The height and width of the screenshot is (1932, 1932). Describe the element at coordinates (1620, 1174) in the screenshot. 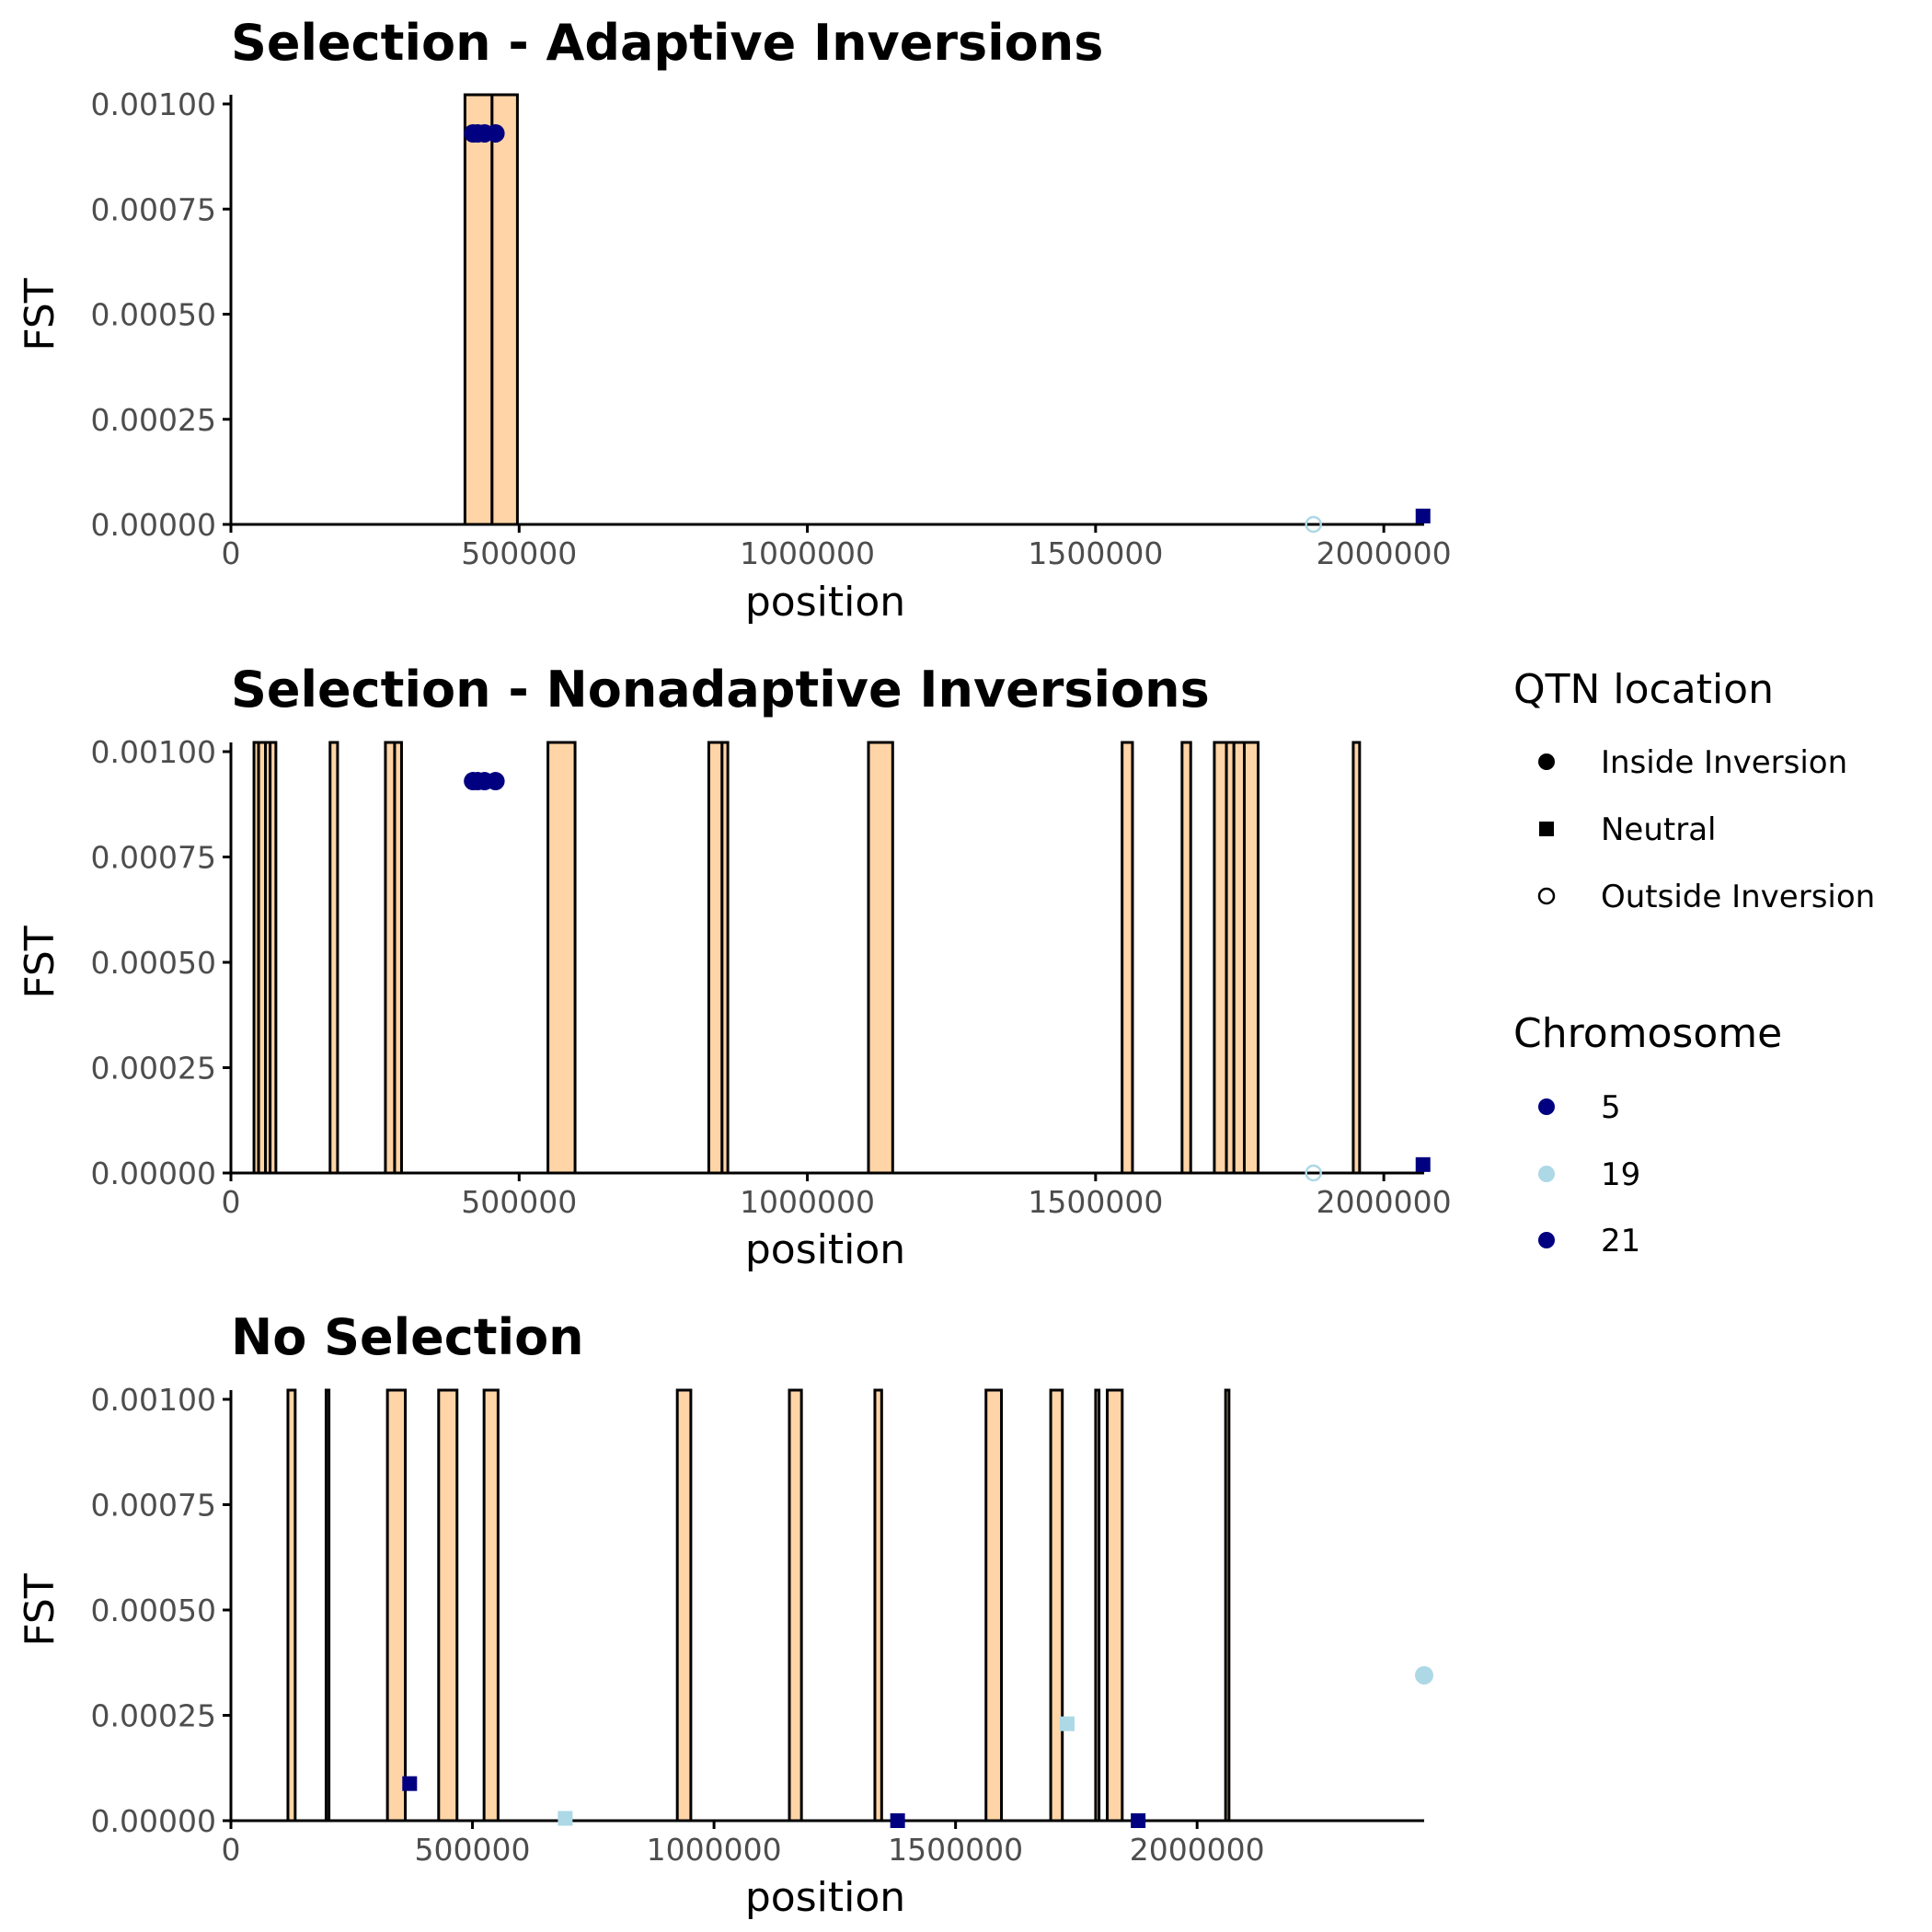

I see `legend-label-chromosome-19: 19` at that location.